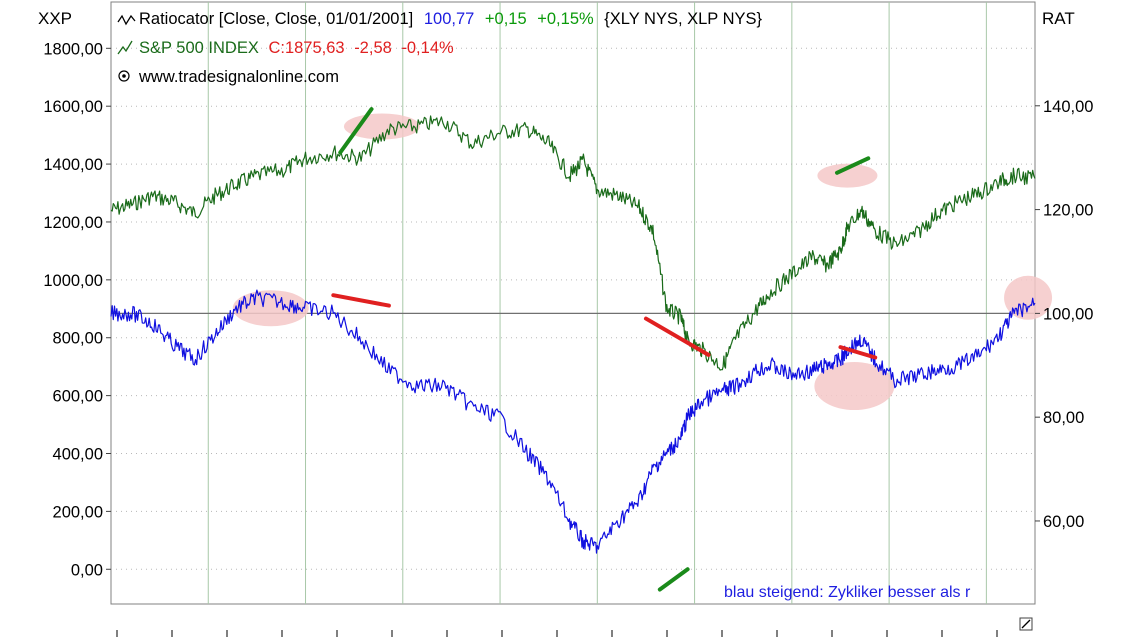 This screenshot has height=639, width=1136. I want to click on left-tick-label: 0,00, so click(87, 570).